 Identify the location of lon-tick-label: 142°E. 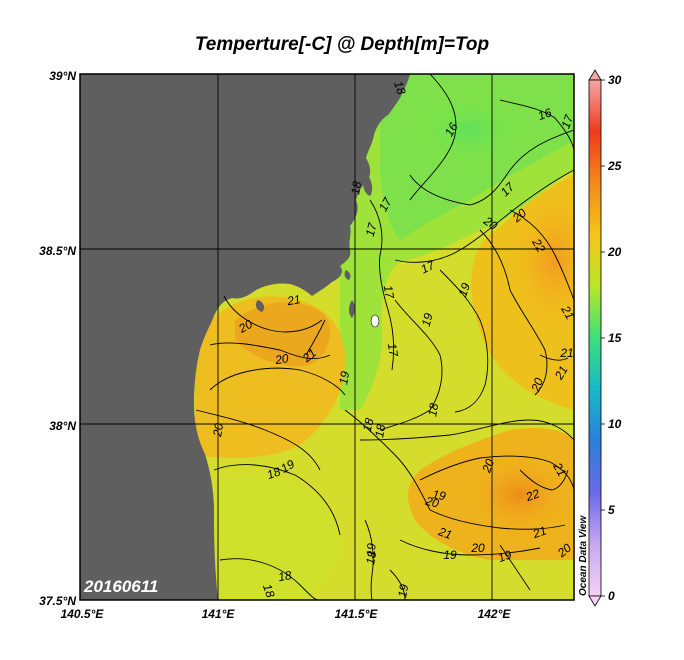
(495, 614).